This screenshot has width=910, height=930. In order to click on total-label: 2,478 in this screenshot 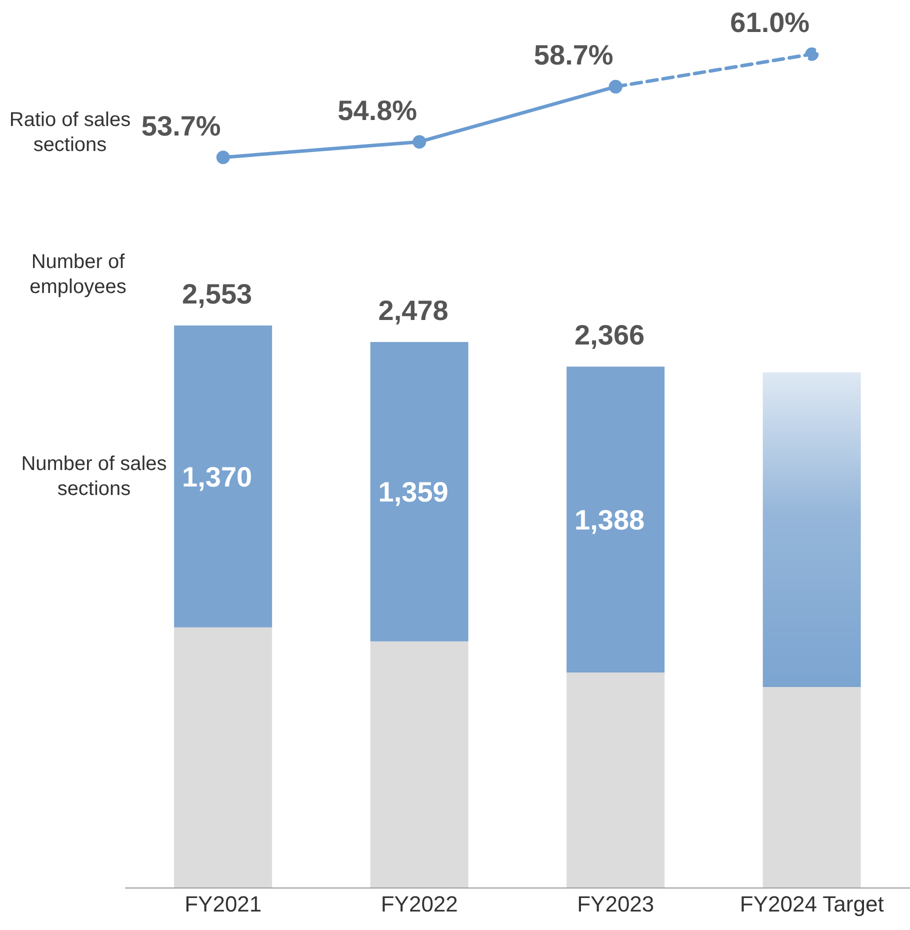, I will do `click(413, 310)`.